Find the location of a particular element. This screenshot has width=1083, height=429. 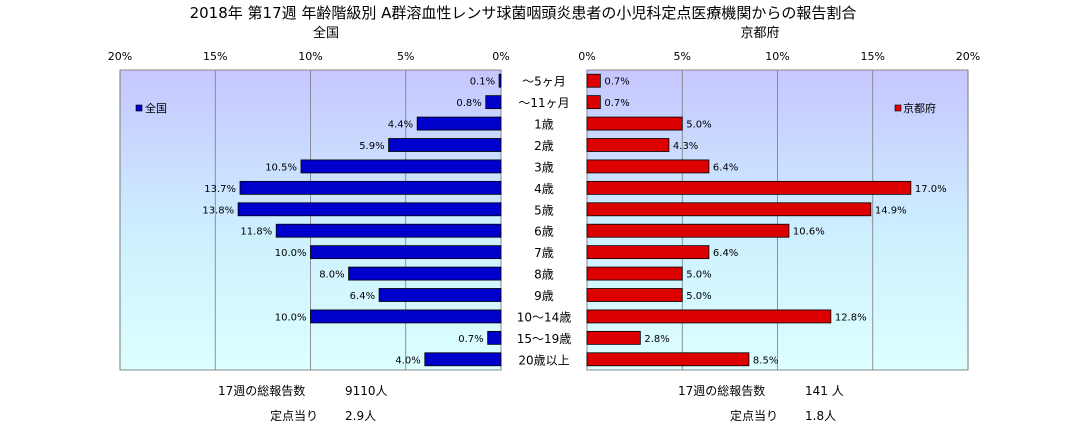

data-label-kyoto: 12.8% is located at coordinates (851, 317).